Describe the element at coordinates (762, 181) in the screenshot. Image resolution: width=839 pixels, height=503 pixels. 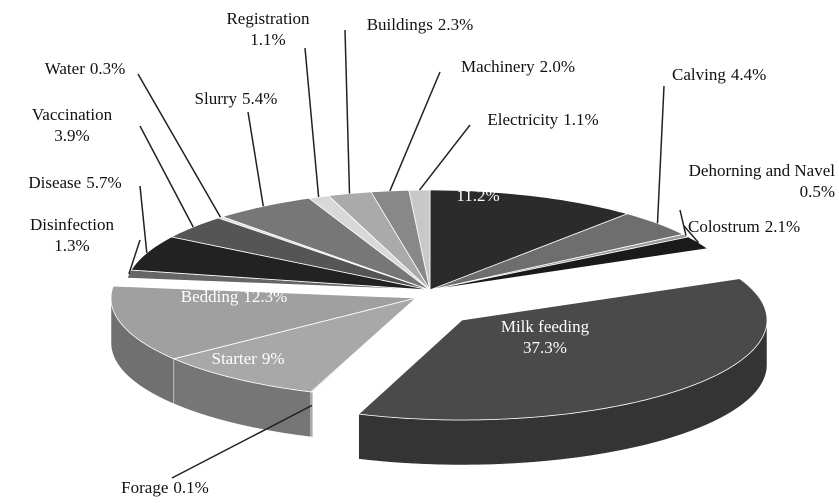
I see `slice-label: Dehorning and Navel 0.5%` at that location.